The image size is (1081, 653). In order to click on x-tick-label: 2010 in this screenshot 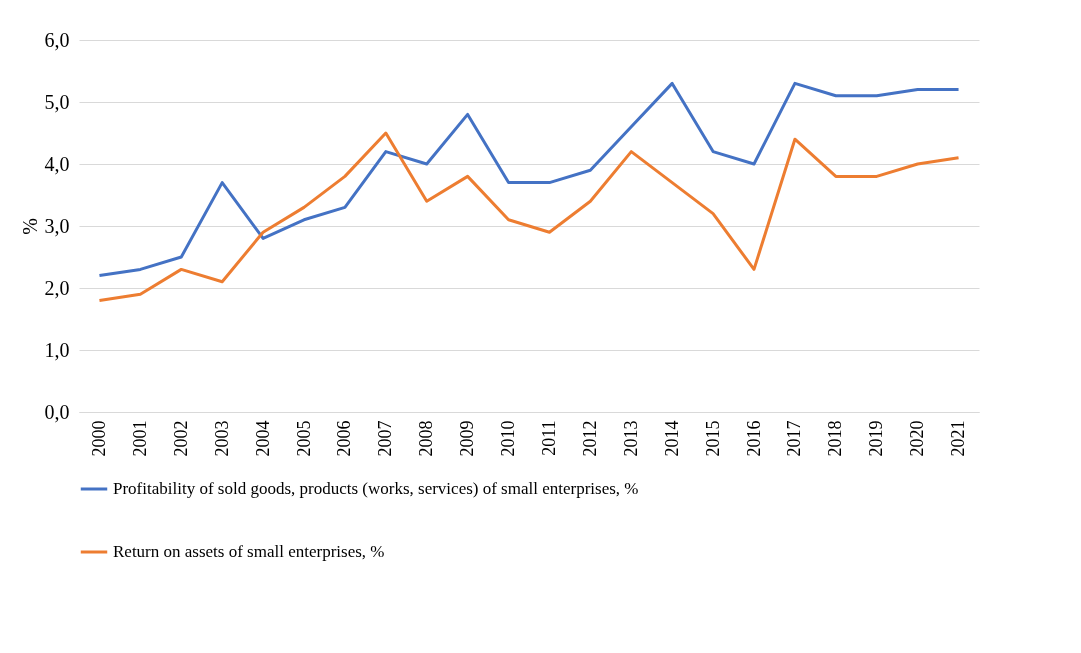, I will do `click(508, 438)`.